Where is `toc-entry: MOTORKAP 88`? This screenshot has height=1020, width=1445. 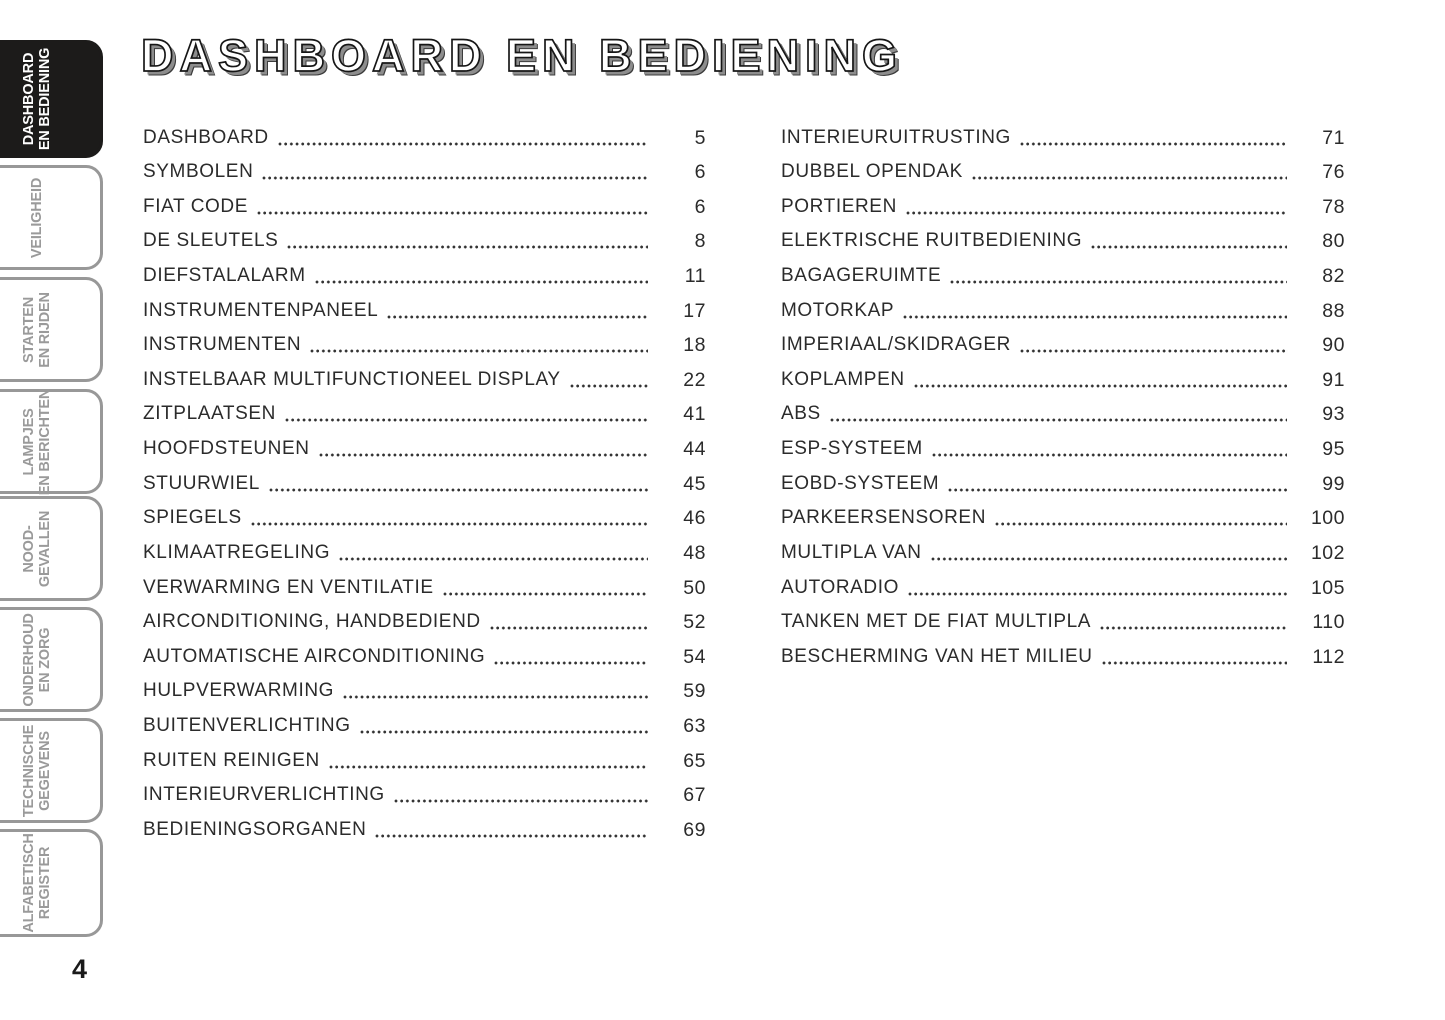 toc-entry: MOTORKAP 88 is located at coordinates (1063, 304).